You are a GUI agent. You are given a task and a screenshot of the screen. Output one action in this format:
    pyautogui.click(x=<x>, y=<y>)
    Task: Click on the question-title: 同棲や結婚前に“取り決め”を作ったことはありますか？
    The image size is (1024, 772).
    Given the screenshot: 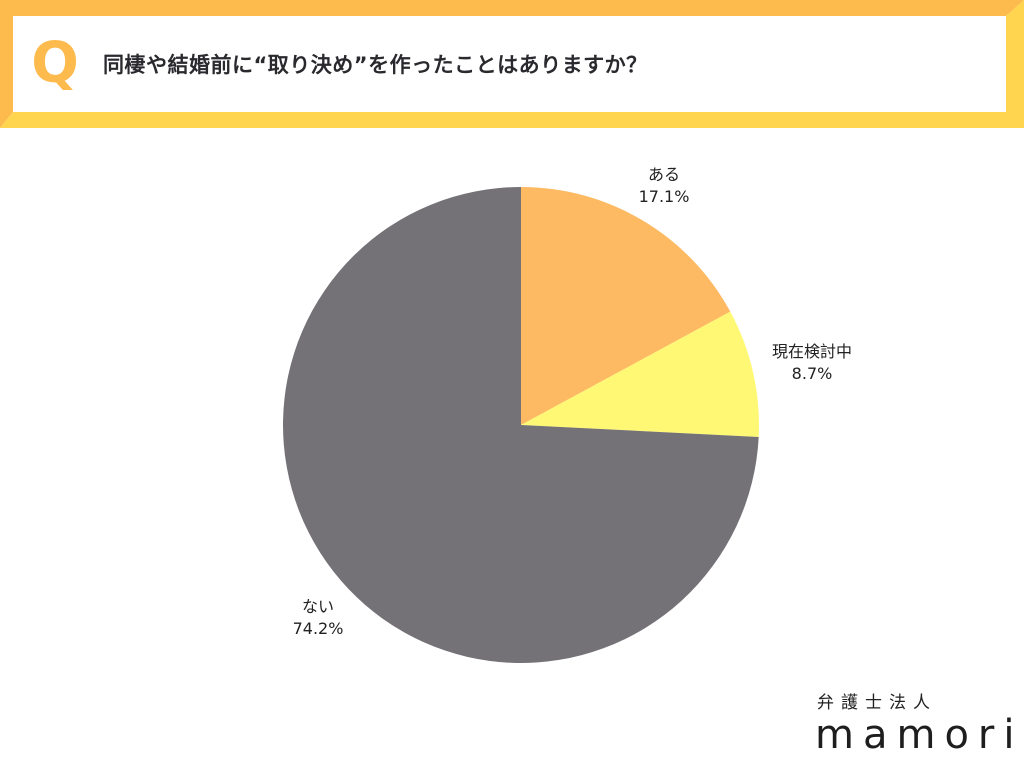 What is the action you would take?
    pyautogui.click(x=375, y=65)
    